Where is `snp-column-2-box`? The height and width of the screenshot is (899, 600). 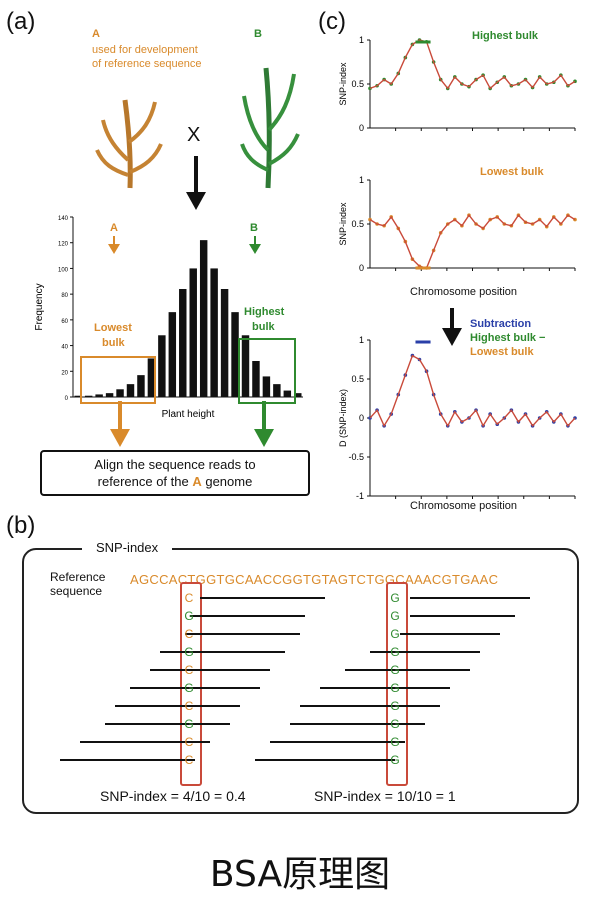
snp-column-2-box is located at coordinates (397, 684).